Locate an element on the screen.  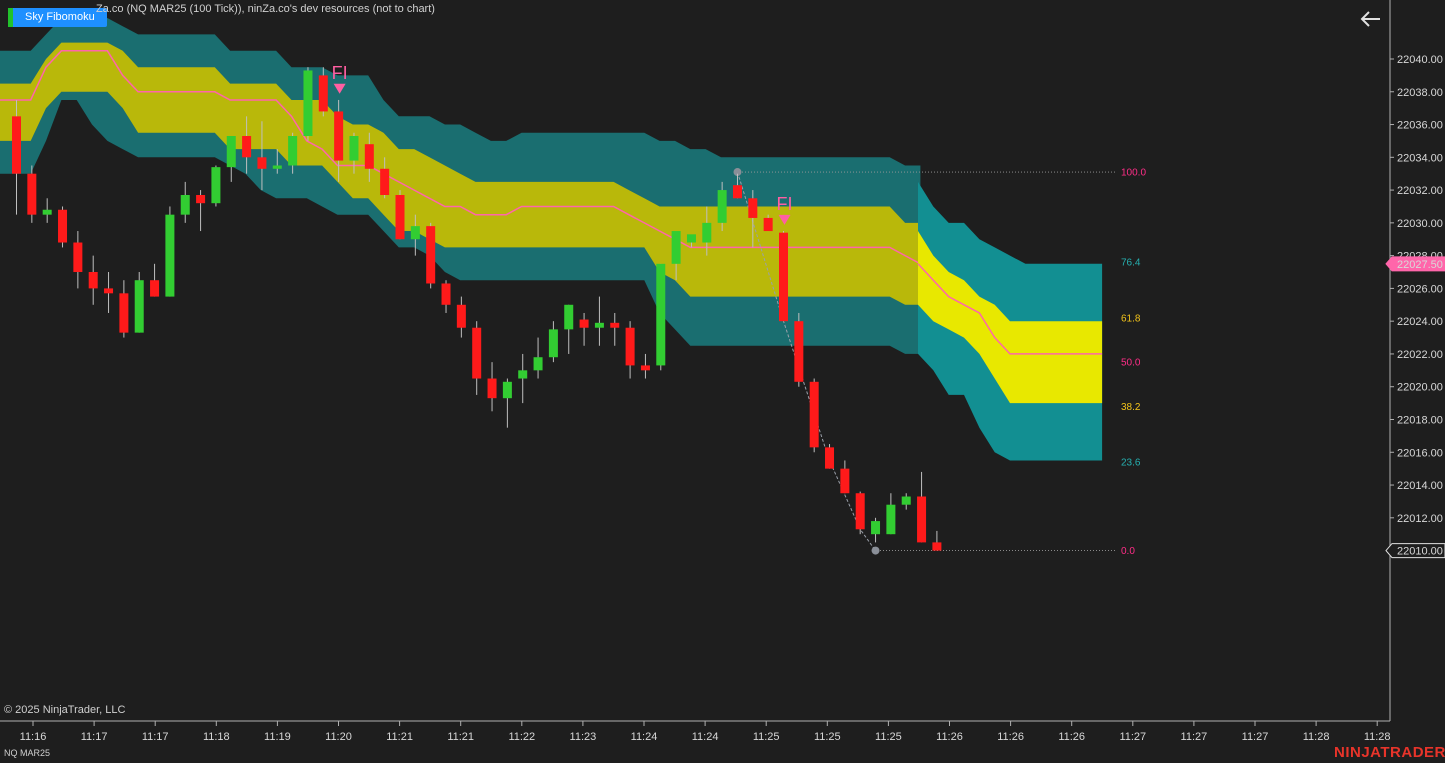
time-tick-label: 11:23 is located at coordinates (583, 737).